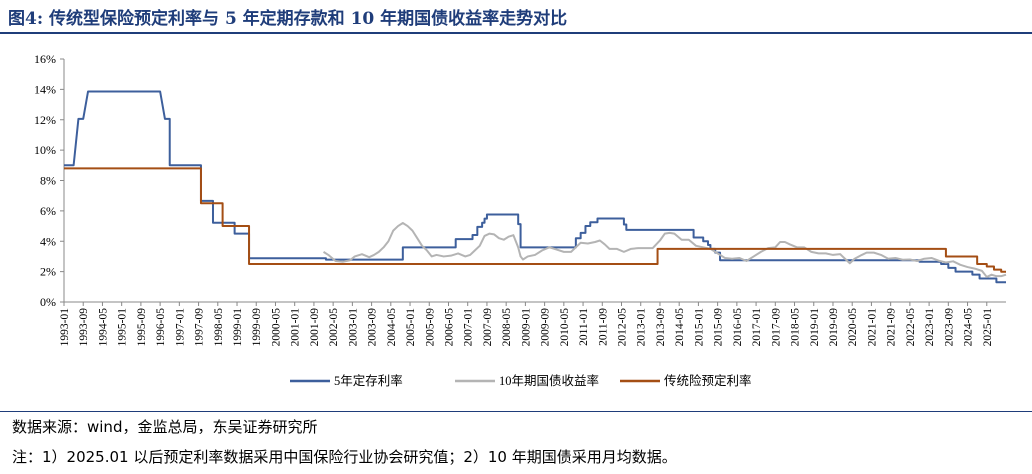  Describe the element at coordinates (549, 380) in the screenshot. I see `legend-label-2: 10年期国债收益率` at that location.